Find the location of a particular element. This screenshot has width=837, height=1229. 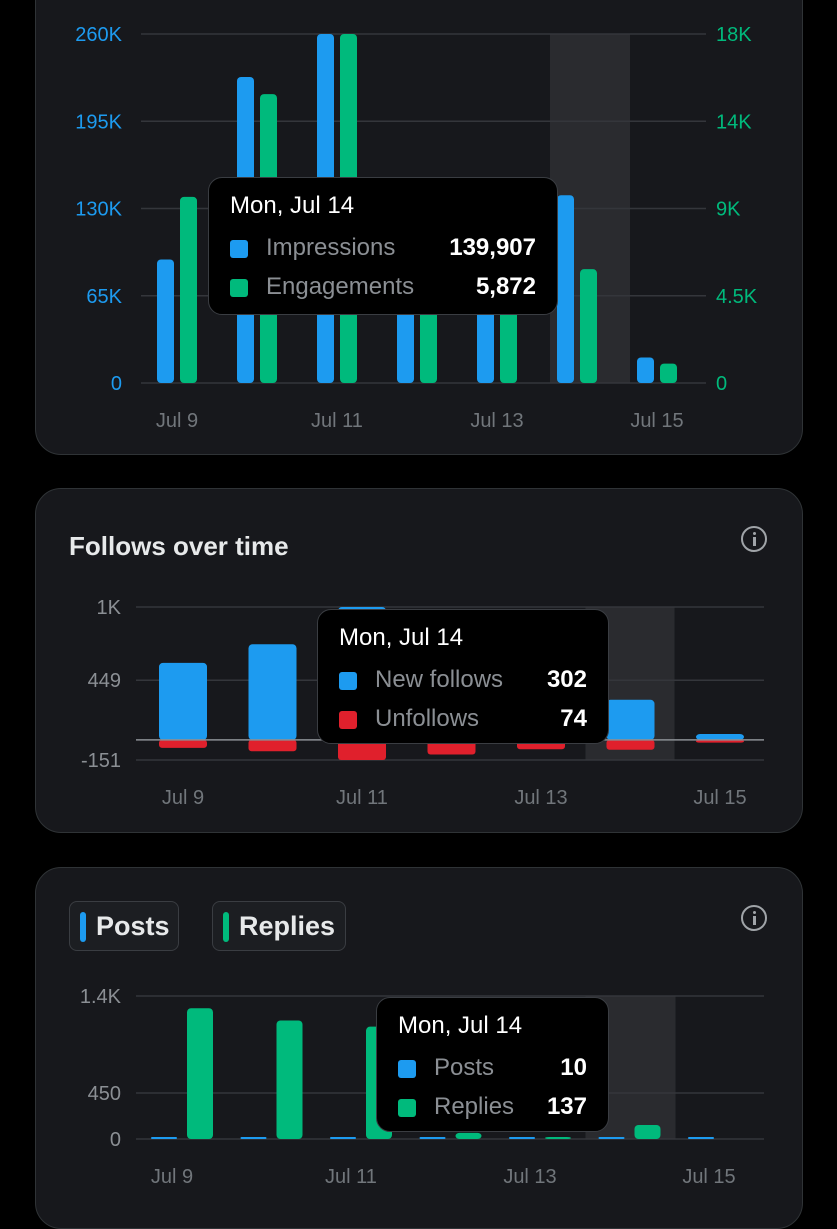

y-left-tick-label: 260K is located at coordinates (98, 35).